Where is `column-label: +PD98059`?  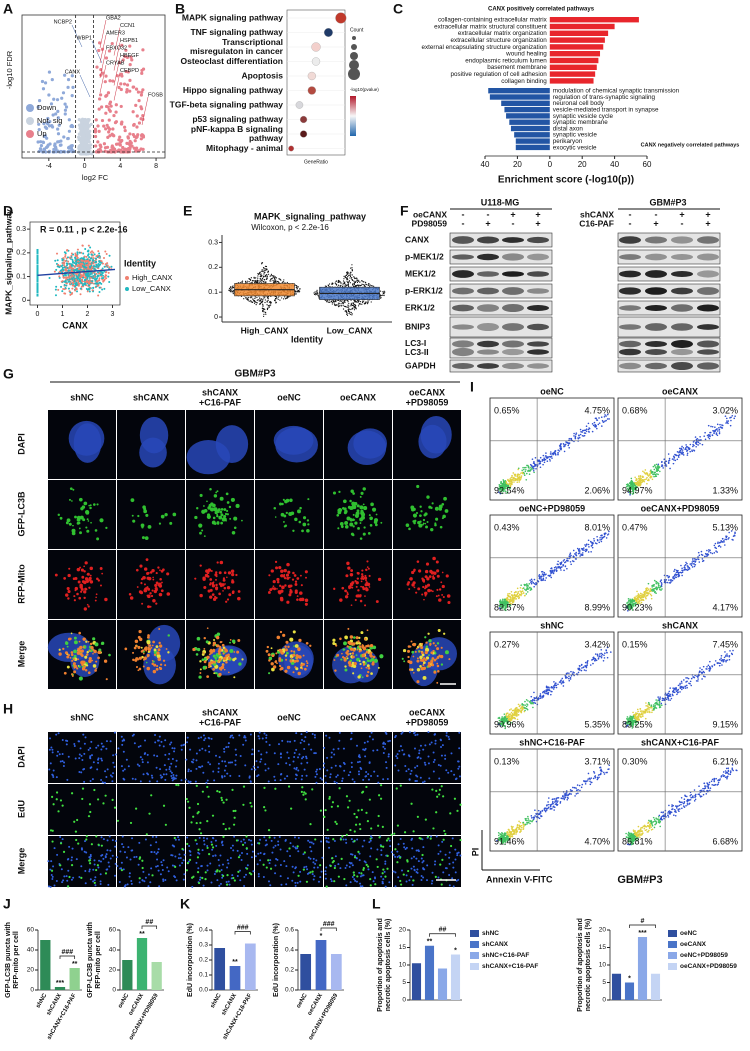
column-label: +PD98059 is located at coordinates (427, 402).